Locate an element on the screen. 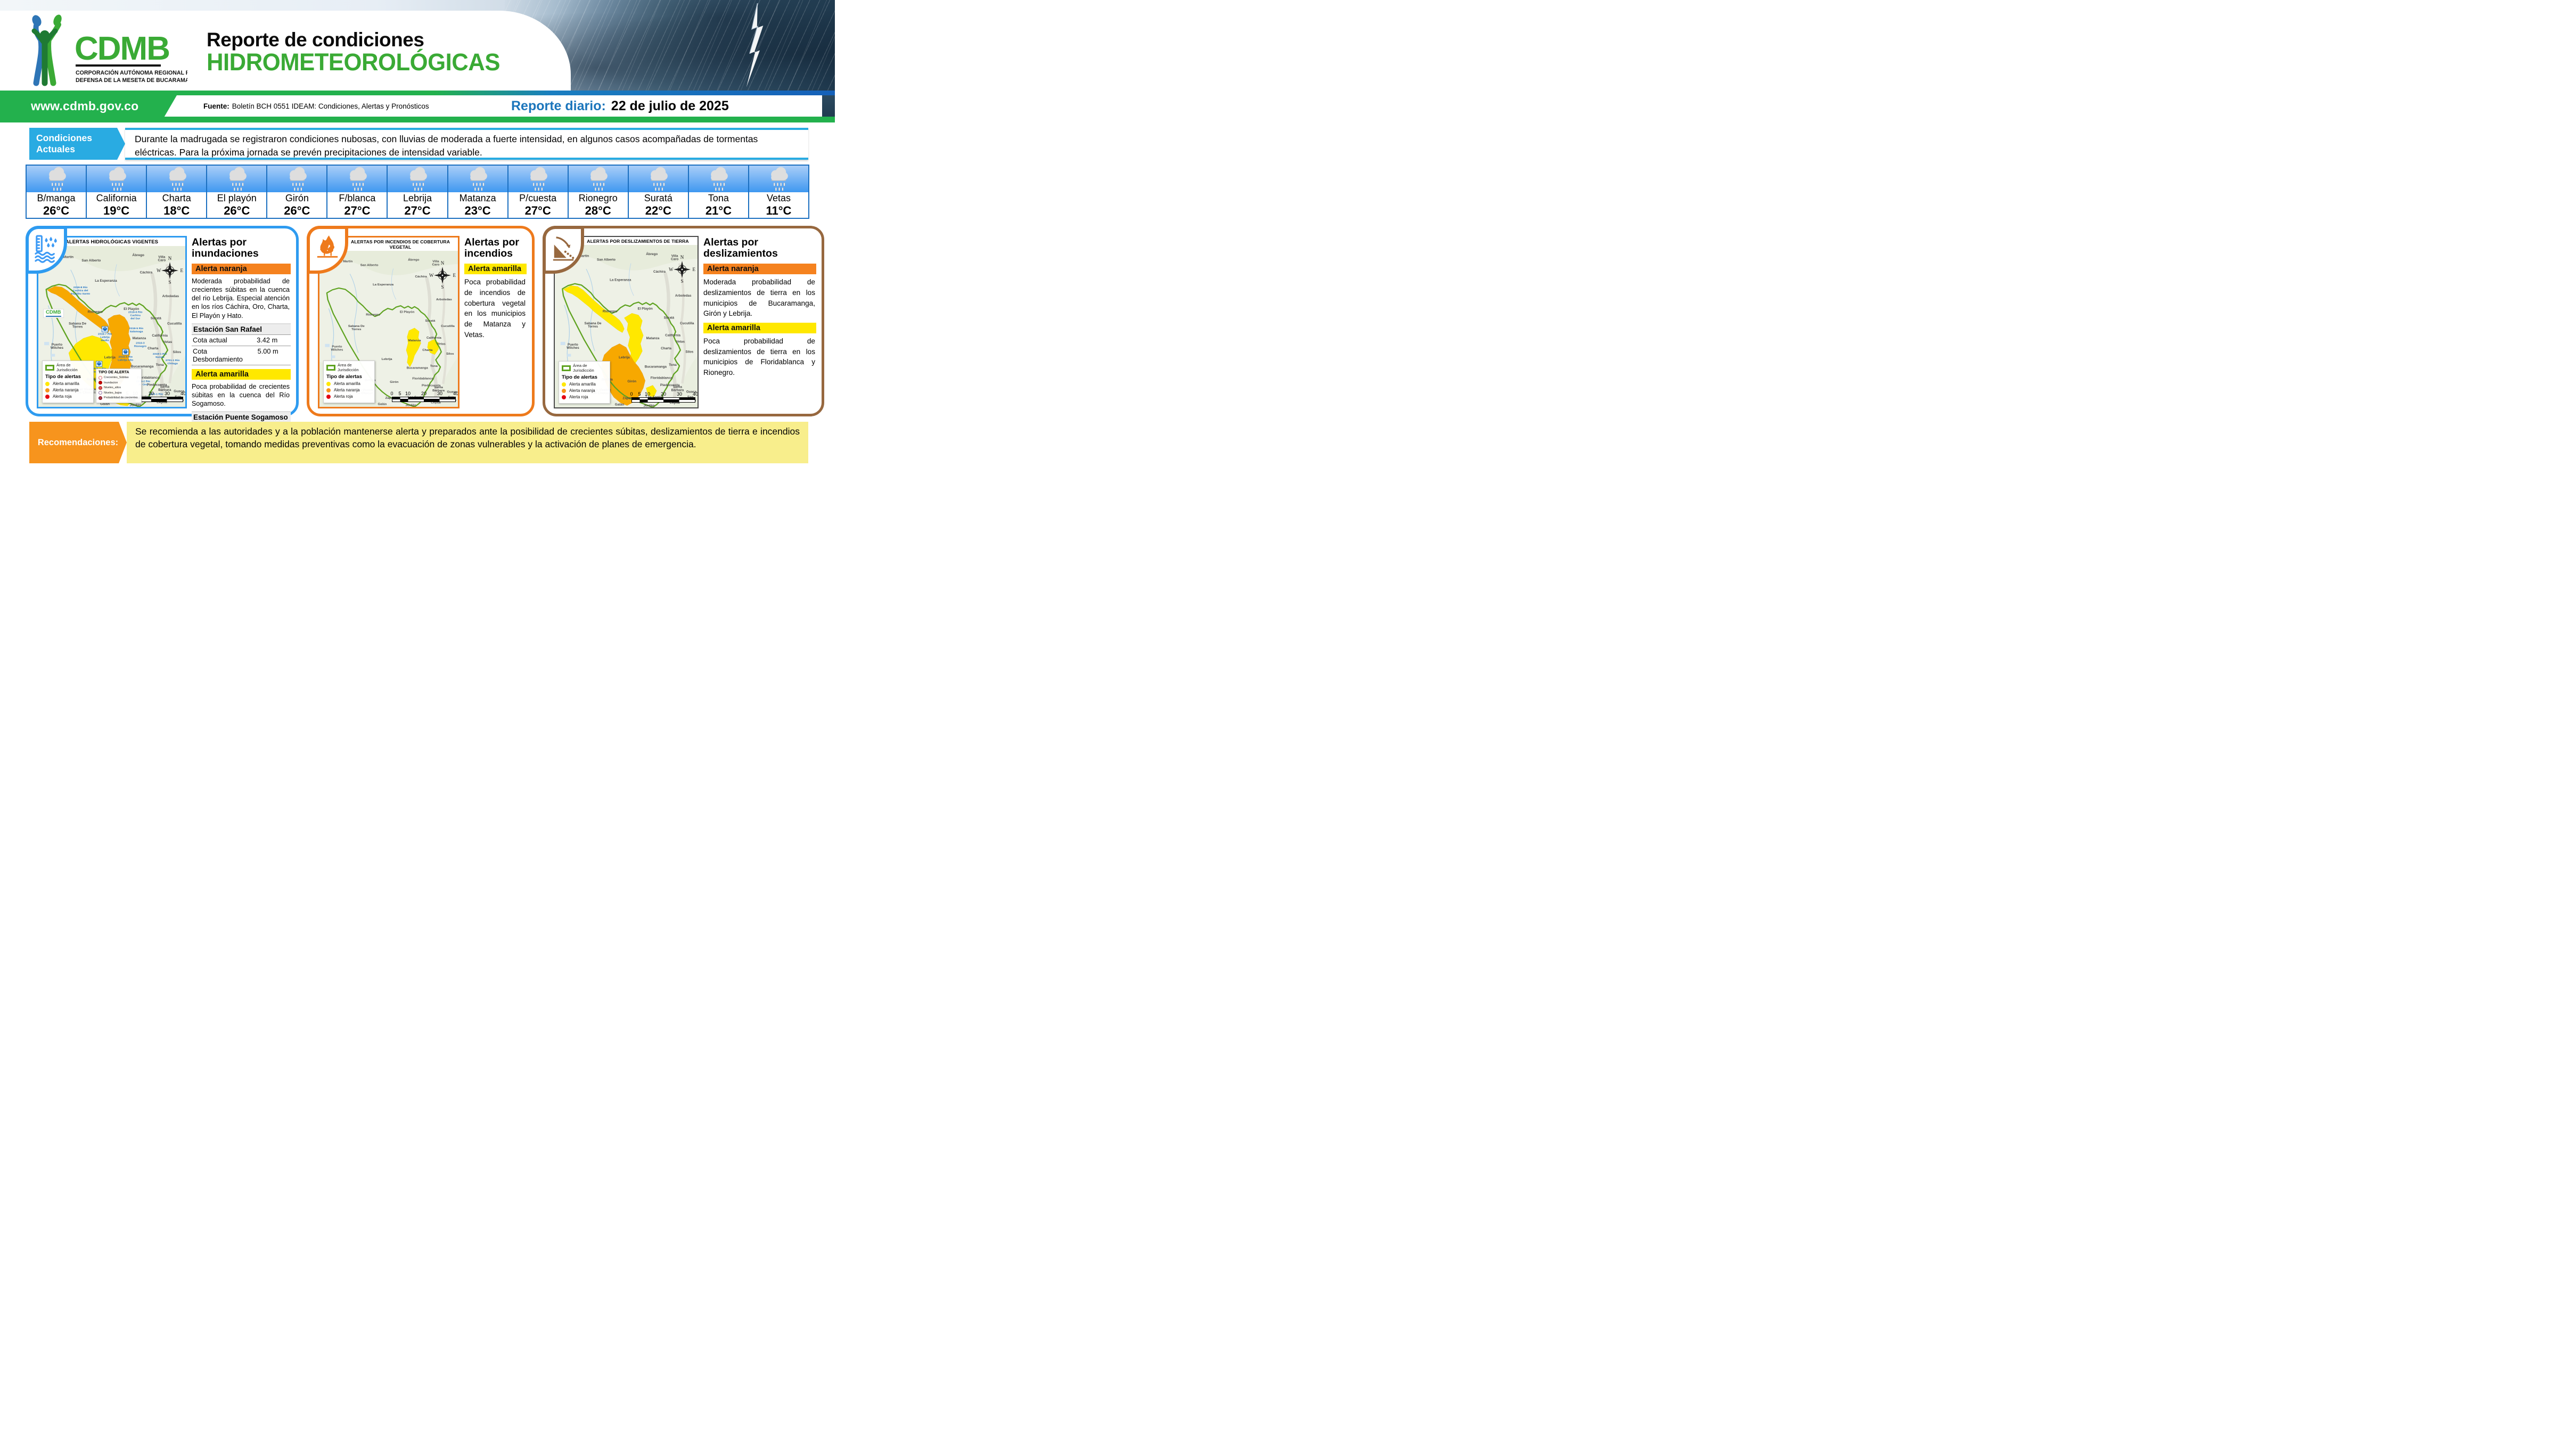 The height and width of the screenshot is (1449, 2576). weather-cell: F/blanca 27°C is located at coordinates (357, 192).